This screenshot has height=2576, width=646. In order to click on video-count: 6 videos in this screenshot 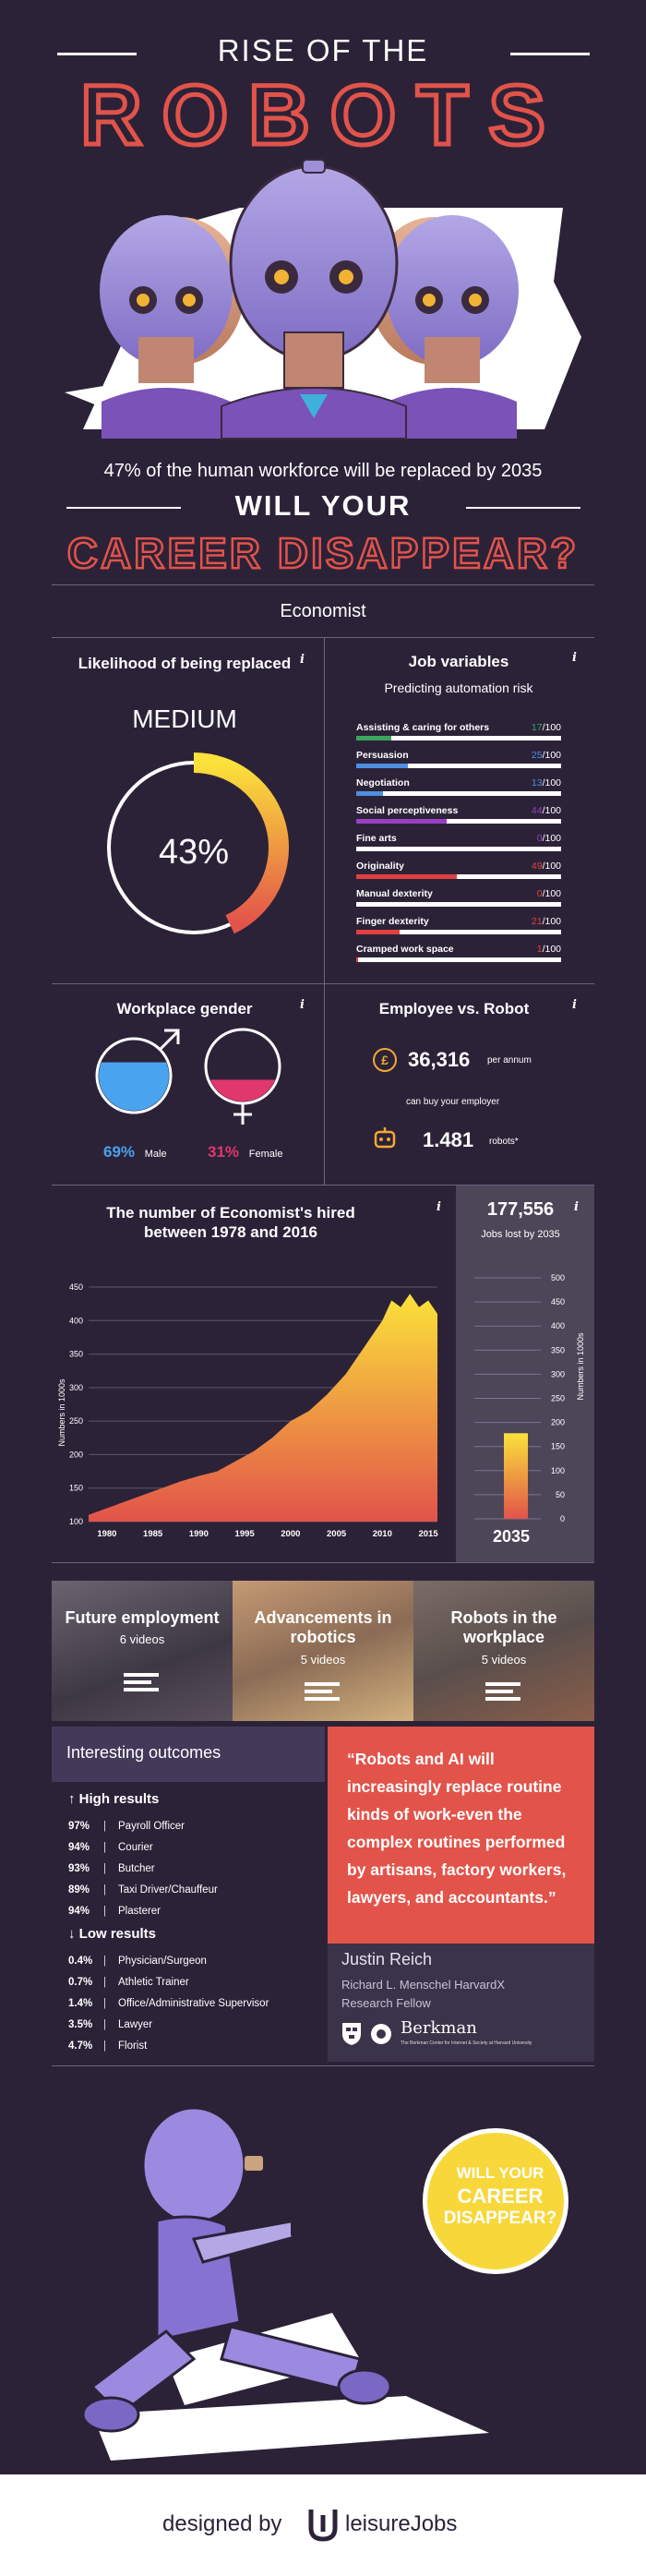, I will do `click(142, 1639)`.